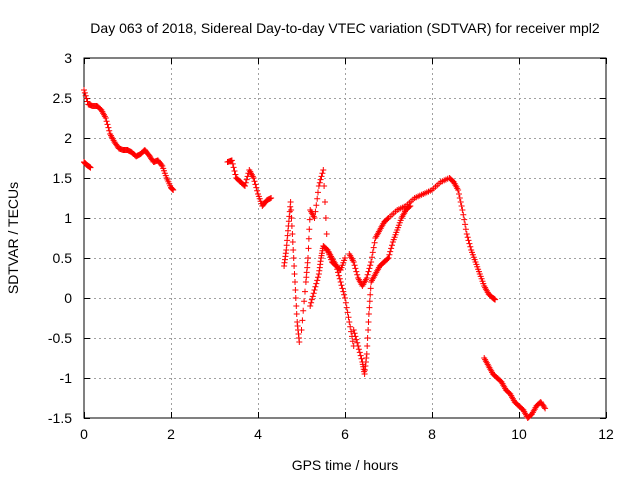  I want to click on x-tick-label: 10, so click(519, 434).